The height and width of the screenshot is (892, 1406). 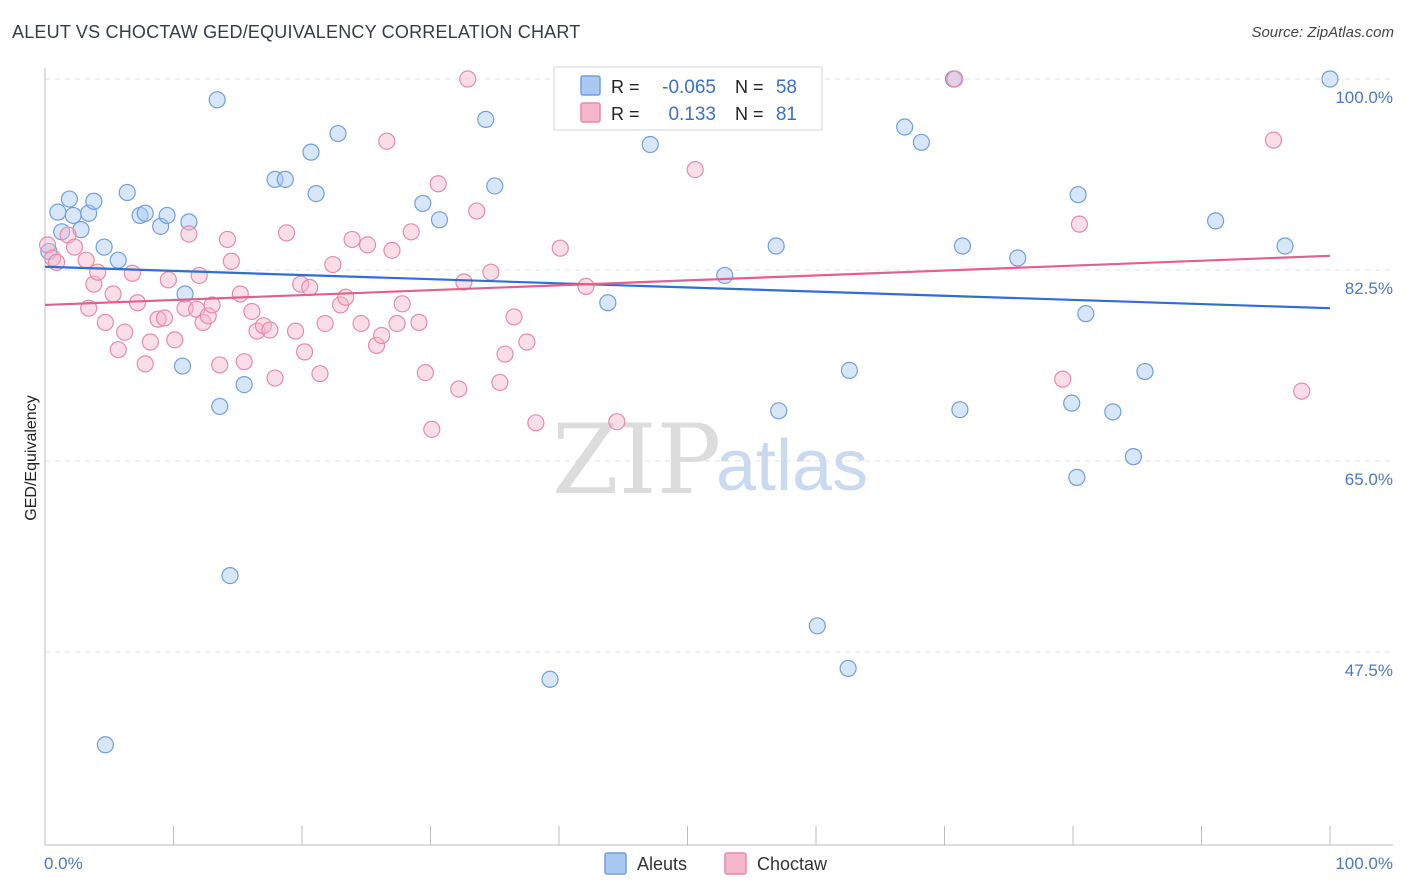 What do you see at coordinates (625, 87) in the screenshot?
I see `stats-r-label-aleut: R =` at bounding box center [625, 87].